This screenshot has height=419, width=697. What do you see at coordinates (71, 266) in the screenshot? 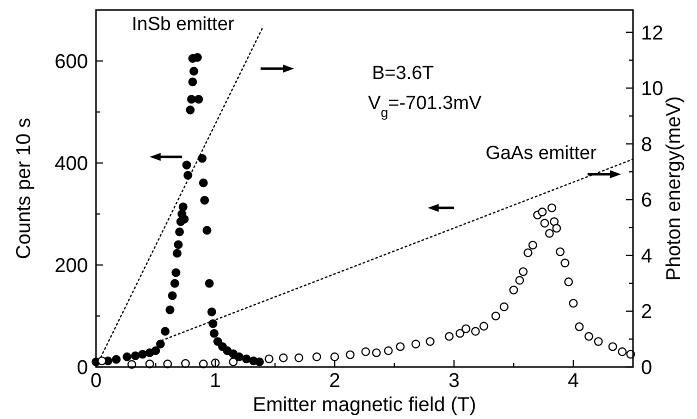
I see `y-tick-label: 200` at bounding box center [71, 266].